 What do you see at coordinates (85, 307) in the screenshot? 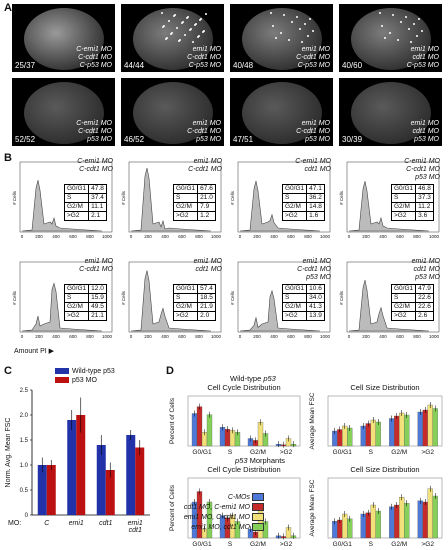
I see `stats-row: G2/M 49.5` at bounding box center [85, 307].